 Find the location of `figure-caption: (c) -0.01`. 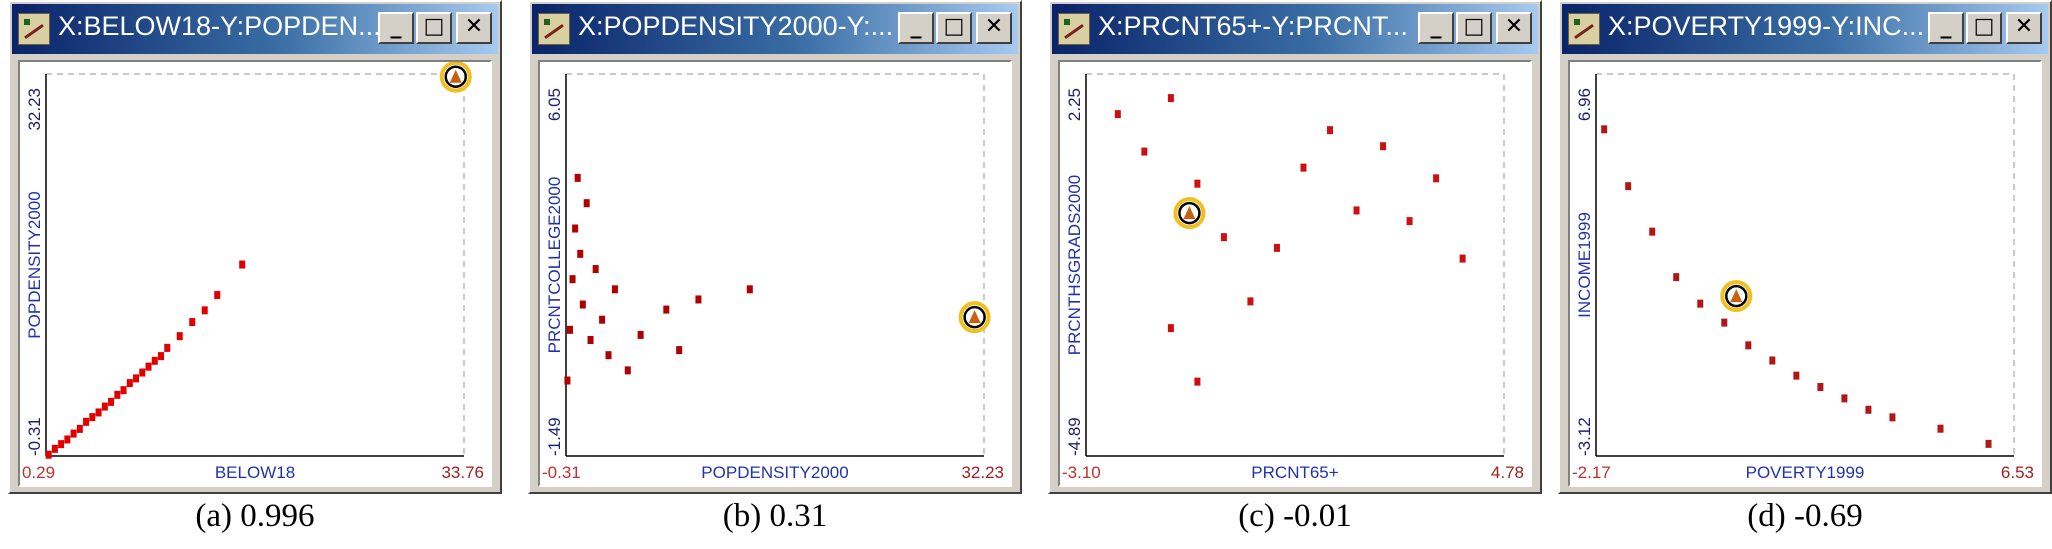

figure-caption: (c) -0.01 is located at coordinates (1295, 516).